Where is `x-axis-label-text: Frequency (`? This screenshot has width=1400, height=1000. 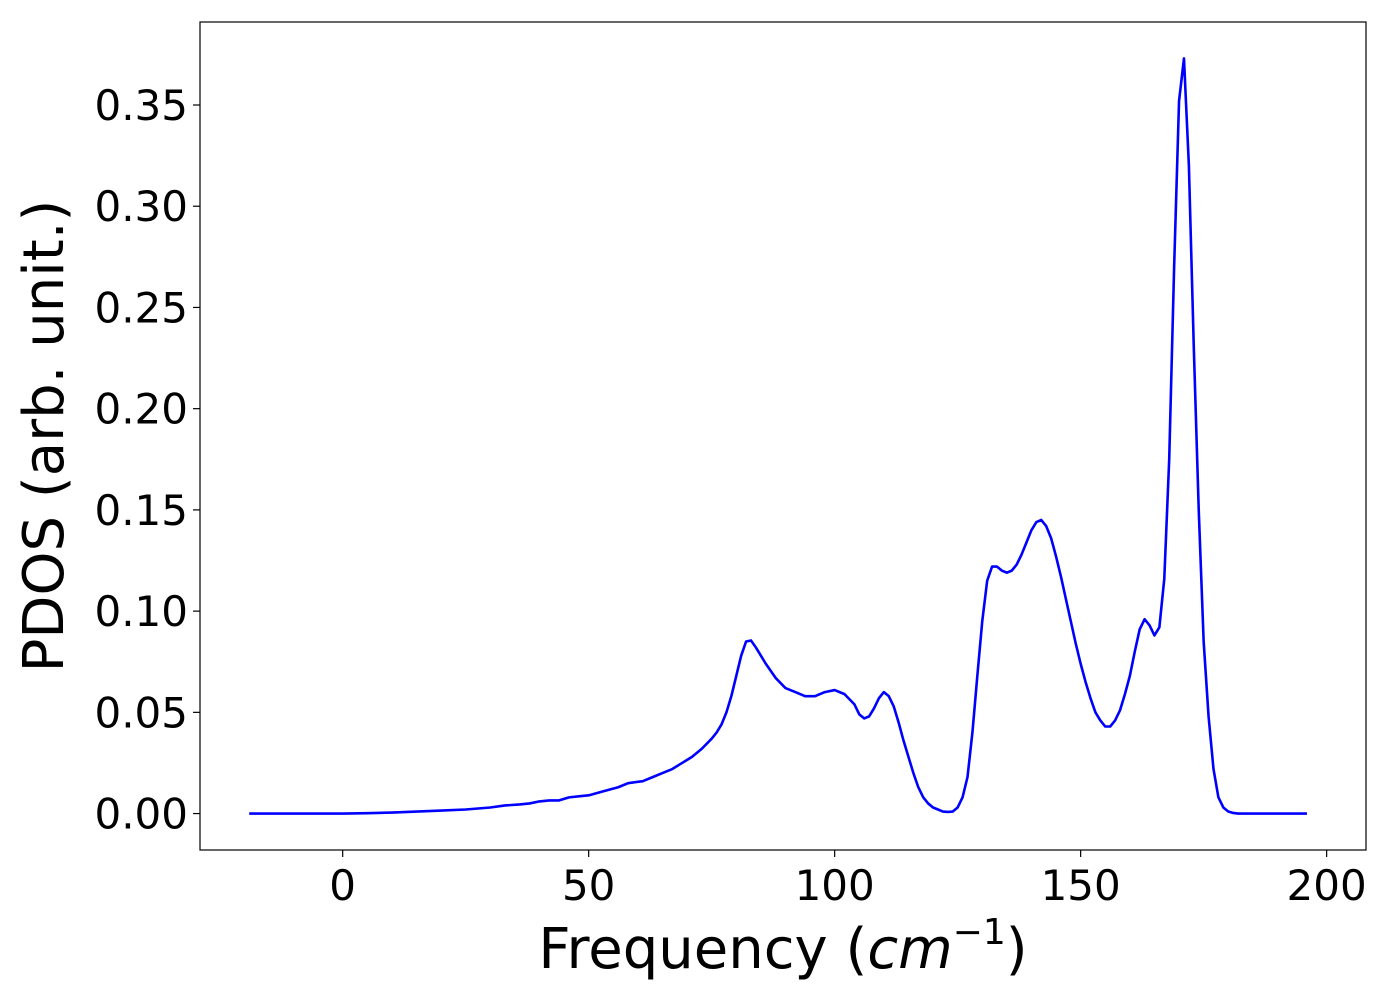
x-axis-label-text: Frequency ( is located at coordinates (702, 949).